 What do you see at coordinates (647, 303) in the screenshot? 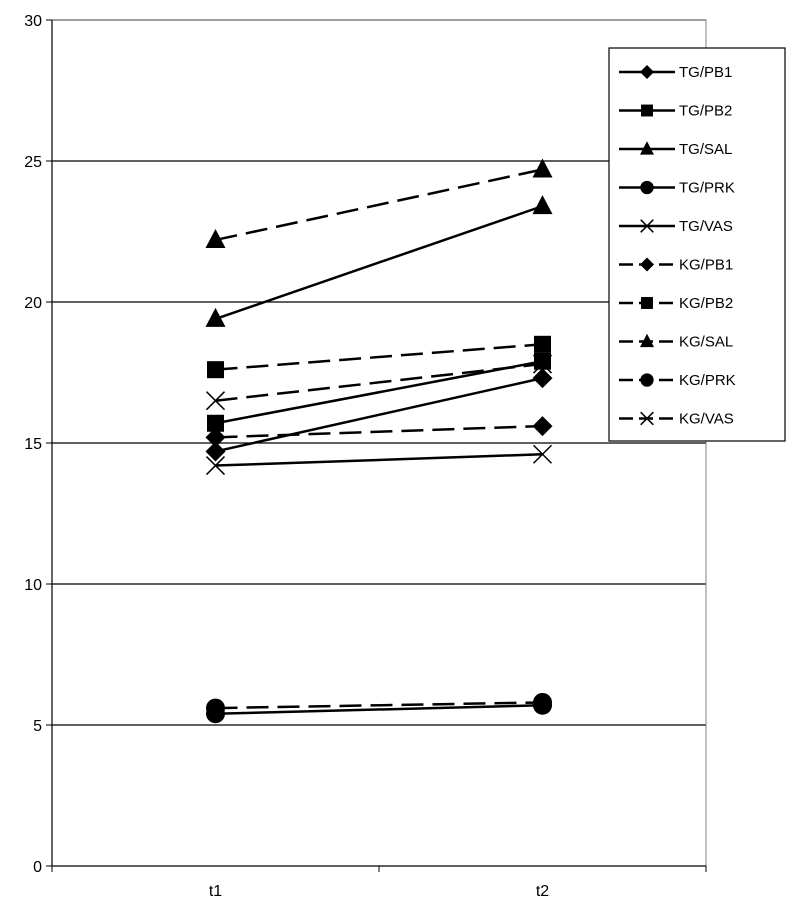
I see `legend-marker-kg-pb2` at bounding box center [647, 303].